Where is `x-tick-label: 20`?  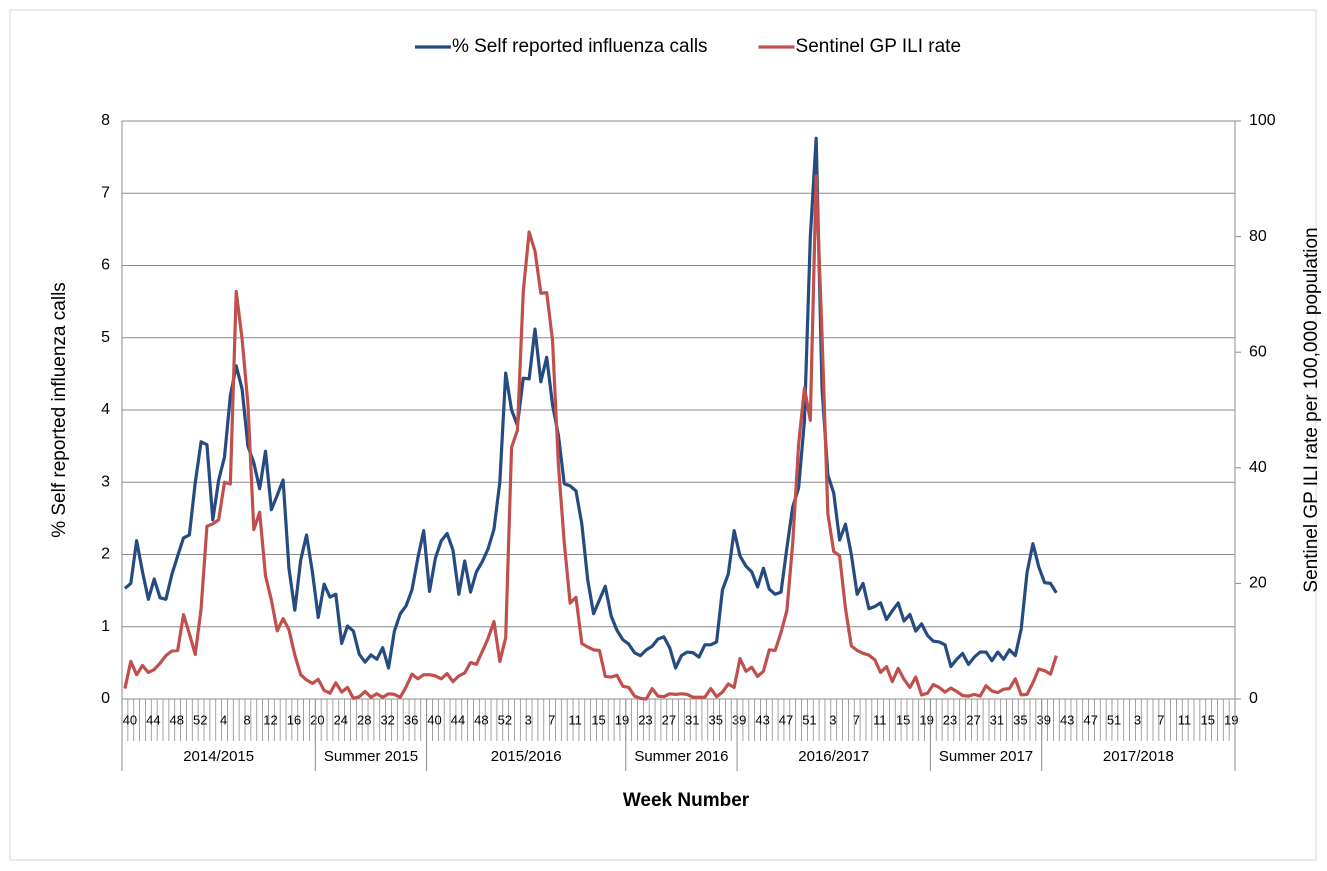
x-tick-label: 20 is located at coordinates (317, 719).